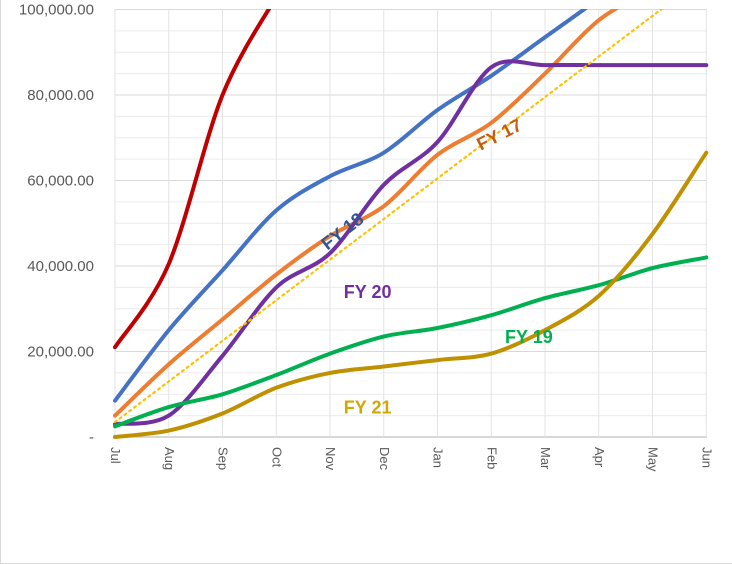  I want to click on x-axis-ticks: Jul Aug Sep Oct Nov Dec Jan Feb Mar Apr May Jun, so click(411, 459).